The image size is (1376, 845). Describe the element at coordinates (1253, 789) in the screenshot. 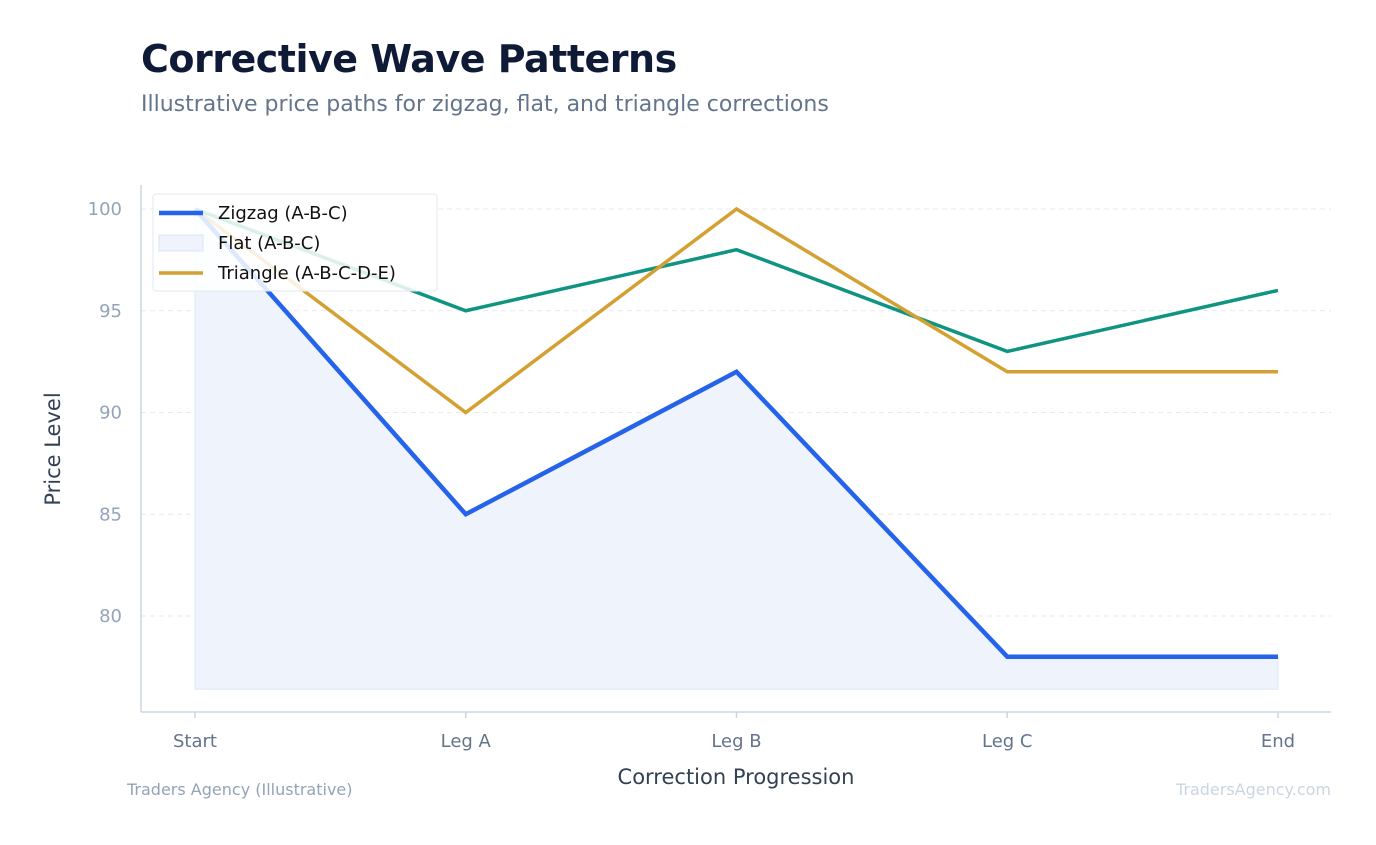

I see `watermark: TradersAgency.com` at that location.